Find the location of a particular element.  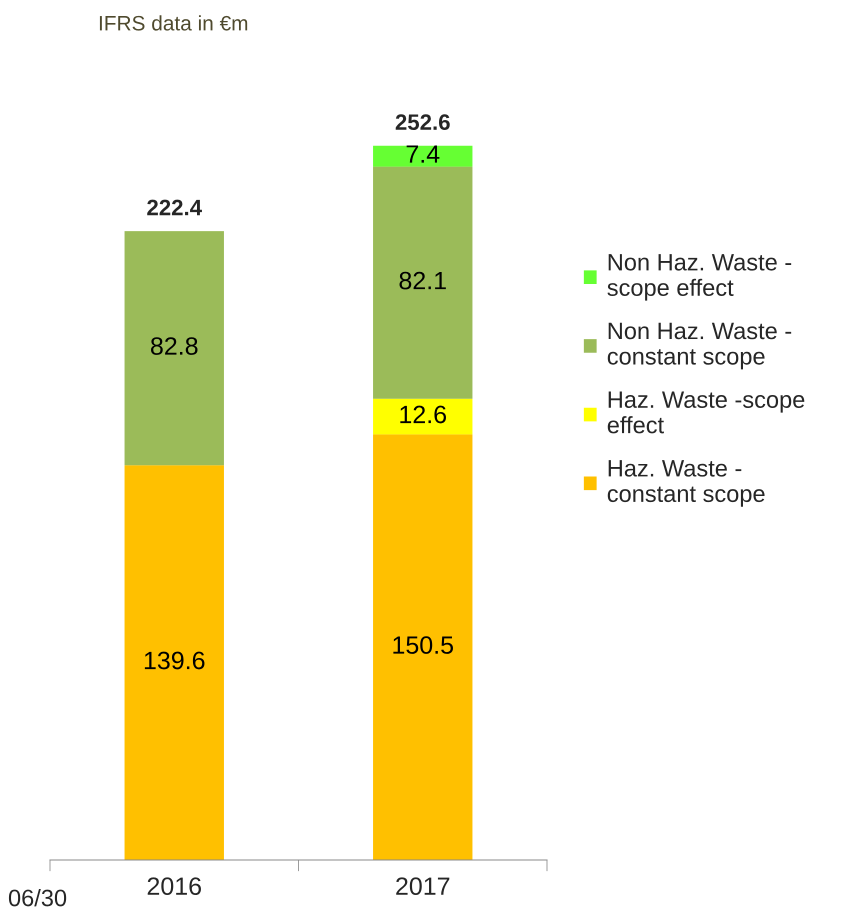

x-tick-label: 2016 is located at coordinates (174, 886).